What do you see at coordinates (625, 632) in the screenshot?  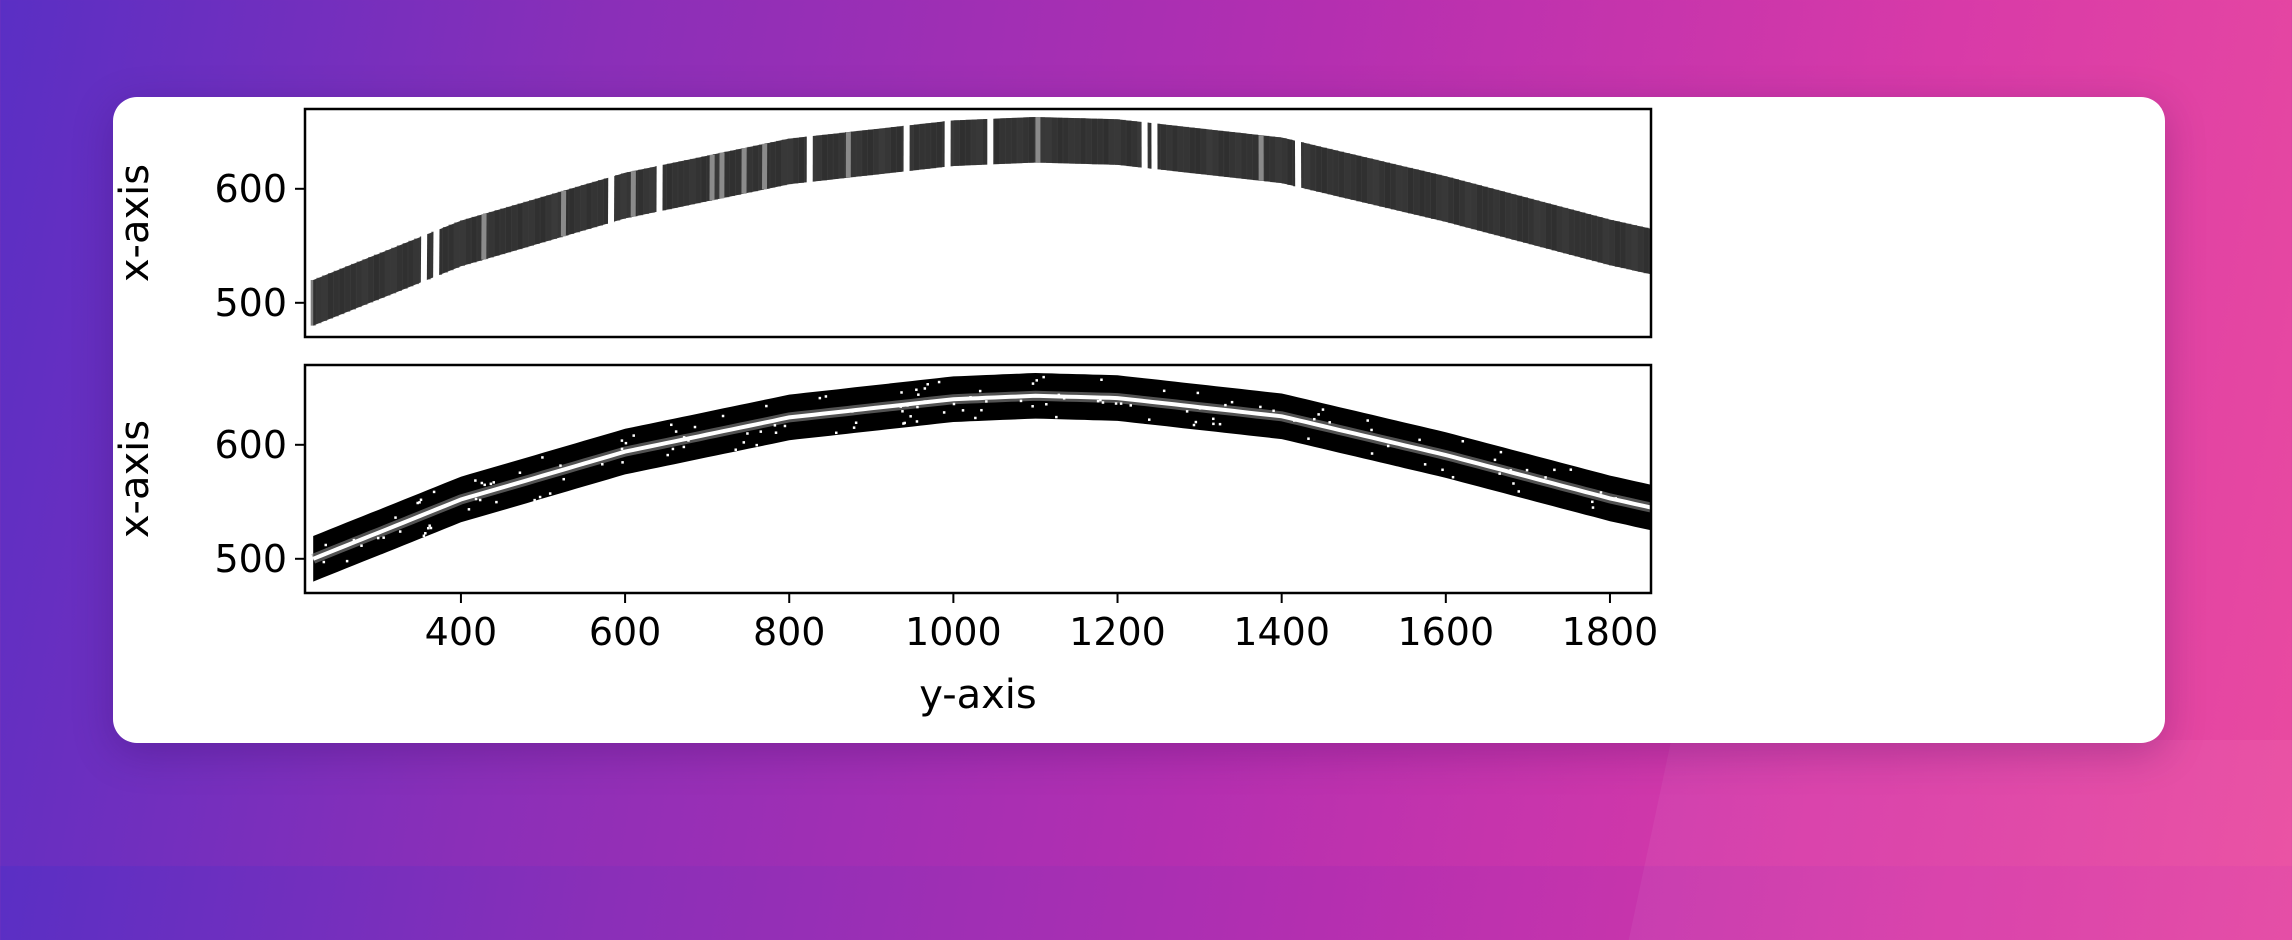 I see `x-tick-label: 600` at bounding box center [625, 632].